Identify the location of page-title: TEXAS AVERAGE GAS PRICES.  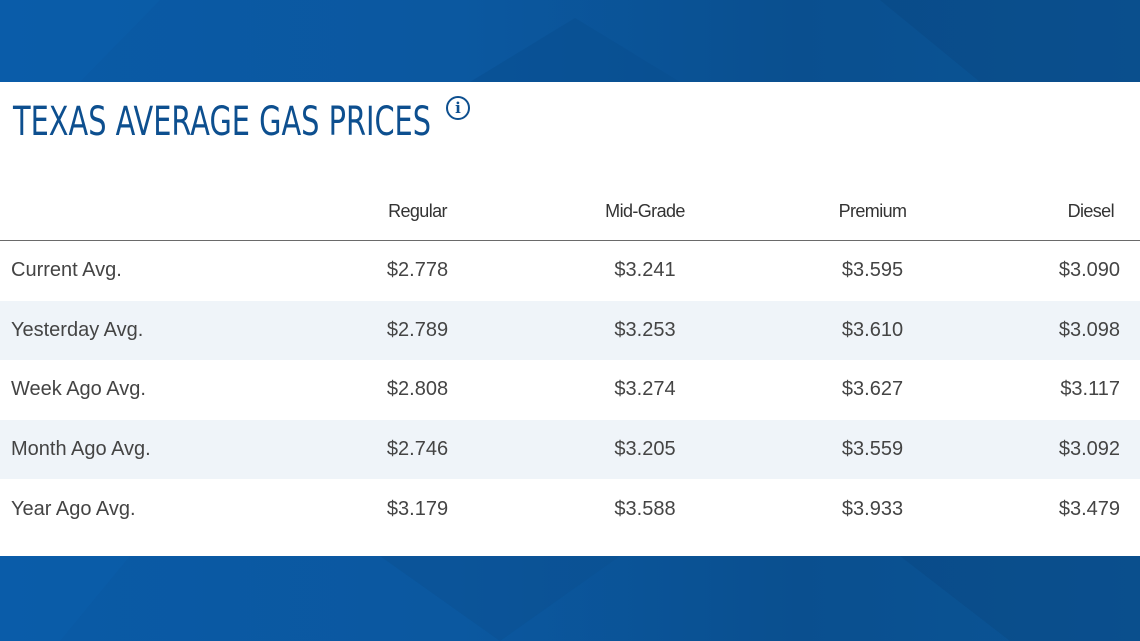
(222, 122).